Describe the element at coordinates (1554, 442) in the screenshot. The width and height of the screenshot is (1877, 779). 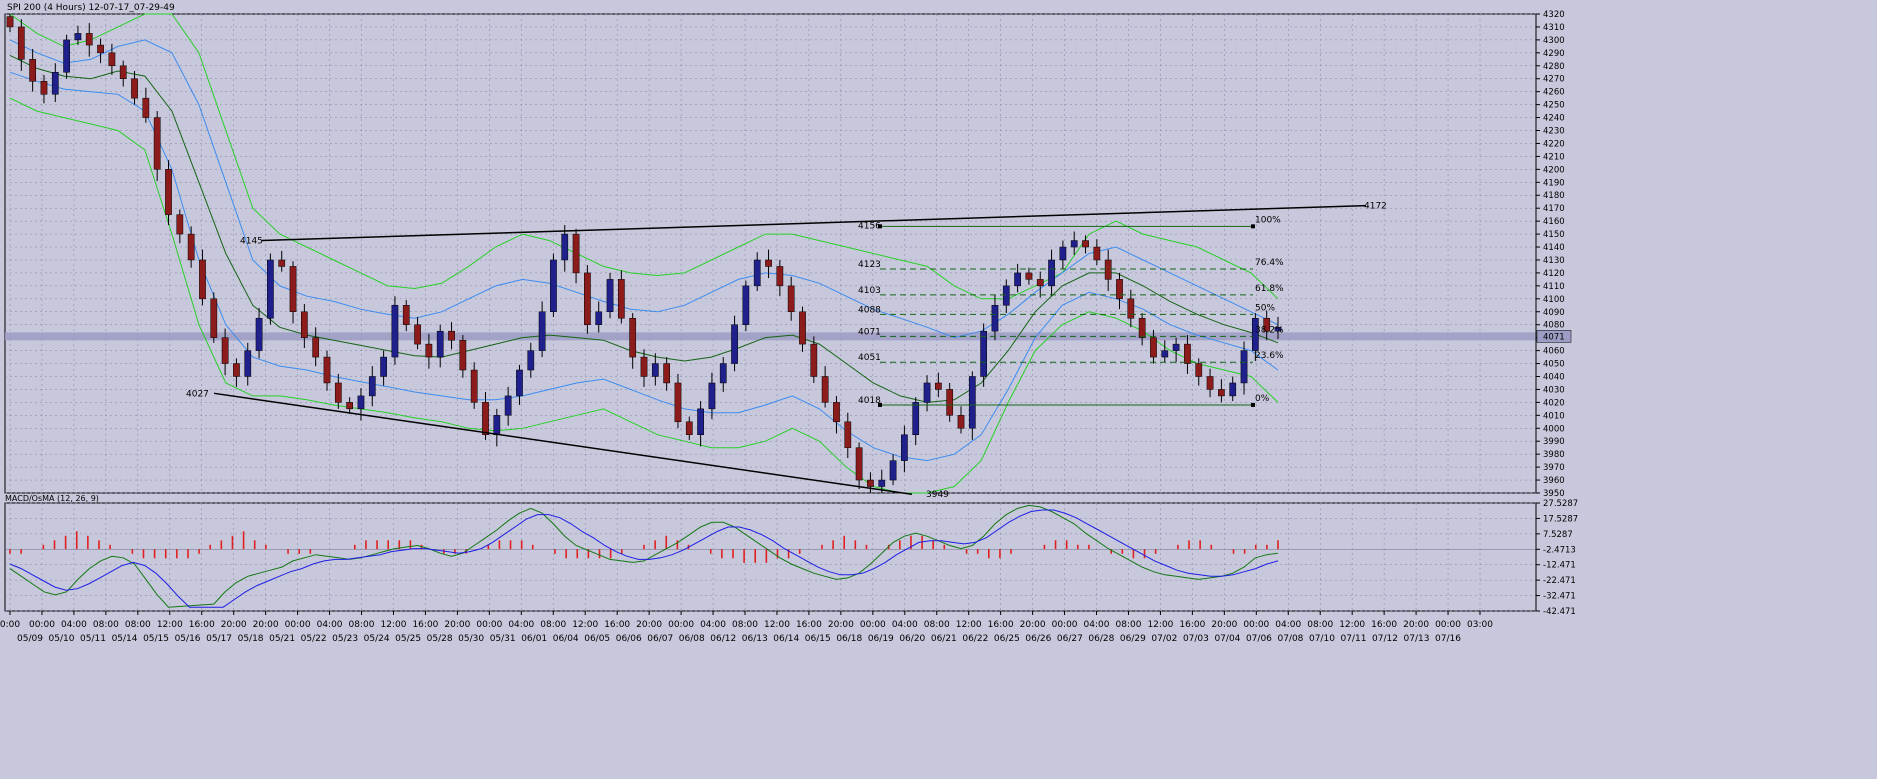
I see `price-tick-label: 3990` at that location.